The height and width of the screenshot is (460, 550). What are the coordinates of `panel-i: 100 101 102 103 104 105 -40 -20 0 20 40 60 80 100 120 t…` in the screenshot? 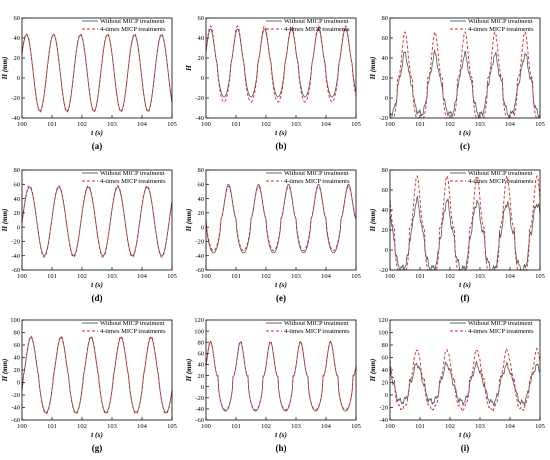 It's located at (457, 385).